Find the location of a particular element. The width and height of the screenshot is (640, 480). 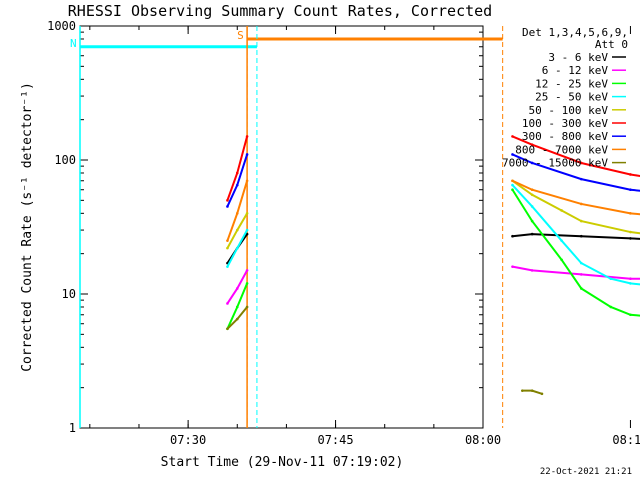

y-tick-label: 1000 is located at coordinates (61, 26).